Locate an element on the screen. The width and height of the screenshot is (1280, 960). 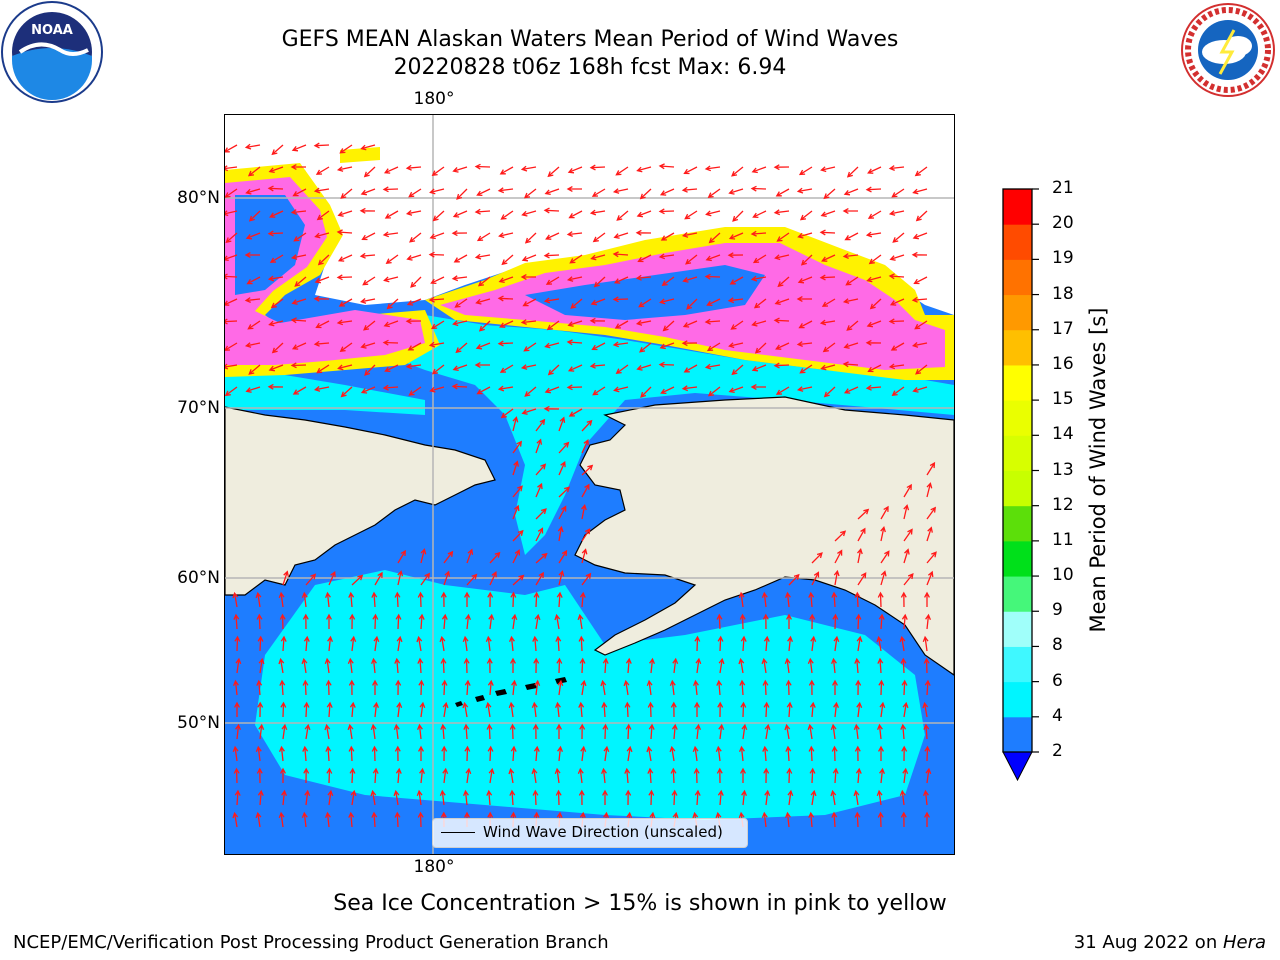
noaa-logo: NOAA is located at coordinates (52, 52).